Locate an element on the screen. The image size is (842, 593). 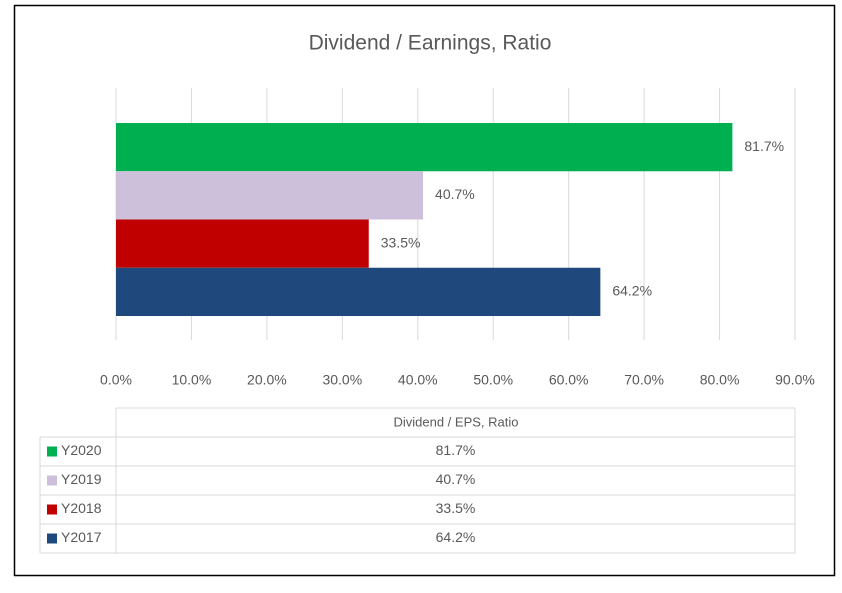
x-tick-label: 10.0% is located at coordinates (192, 380).